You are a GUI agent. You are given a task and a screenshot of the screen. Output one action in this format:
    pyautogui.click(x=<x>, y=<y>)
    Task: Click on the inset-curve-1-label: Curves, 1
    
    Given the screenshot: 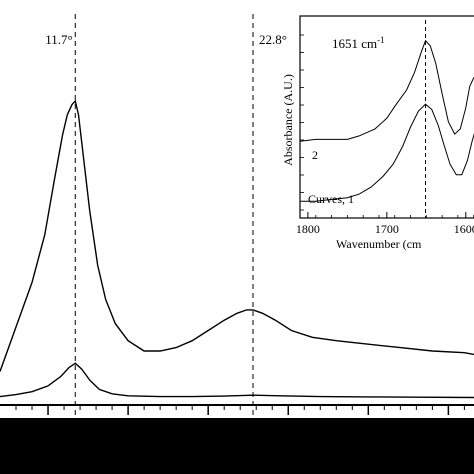 What is the action you would take?
    pyautogui.click(x=331, y=199)
    